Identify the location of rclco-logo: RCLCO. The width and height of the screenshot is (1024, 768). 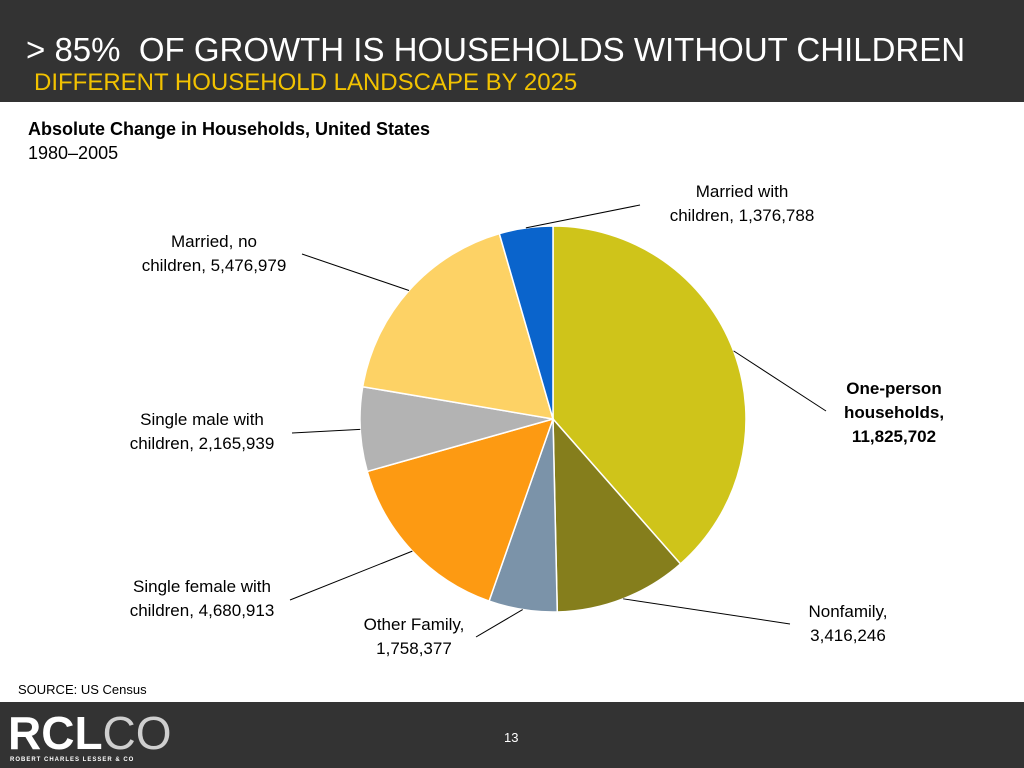
(90, 733).